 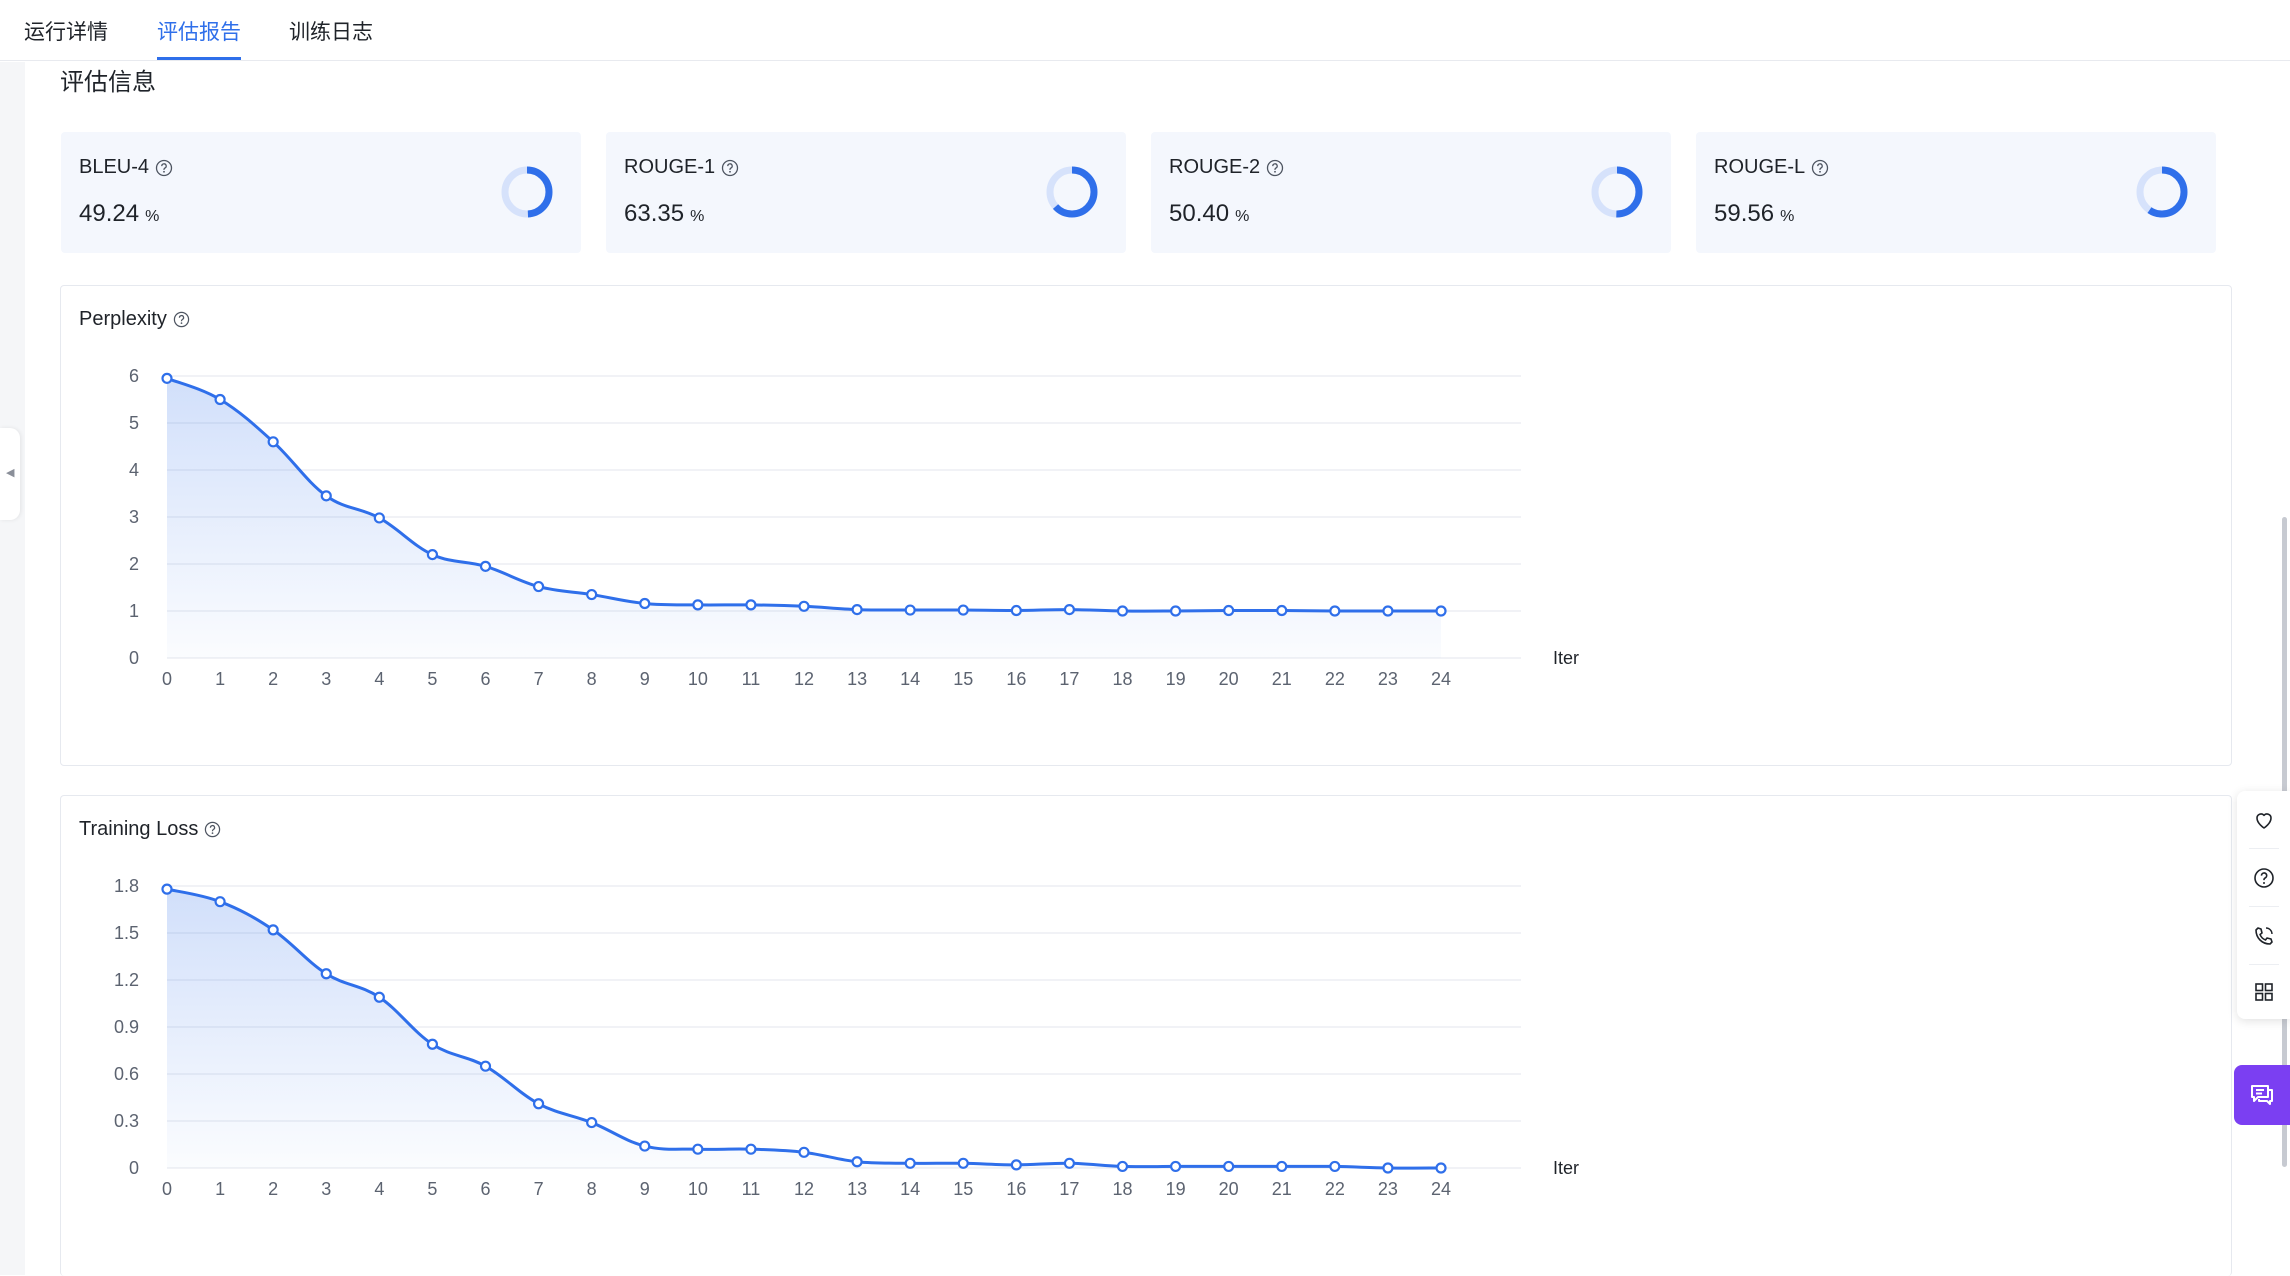 I want to click on x-tick-label: 13, so click(x=857, y=679).